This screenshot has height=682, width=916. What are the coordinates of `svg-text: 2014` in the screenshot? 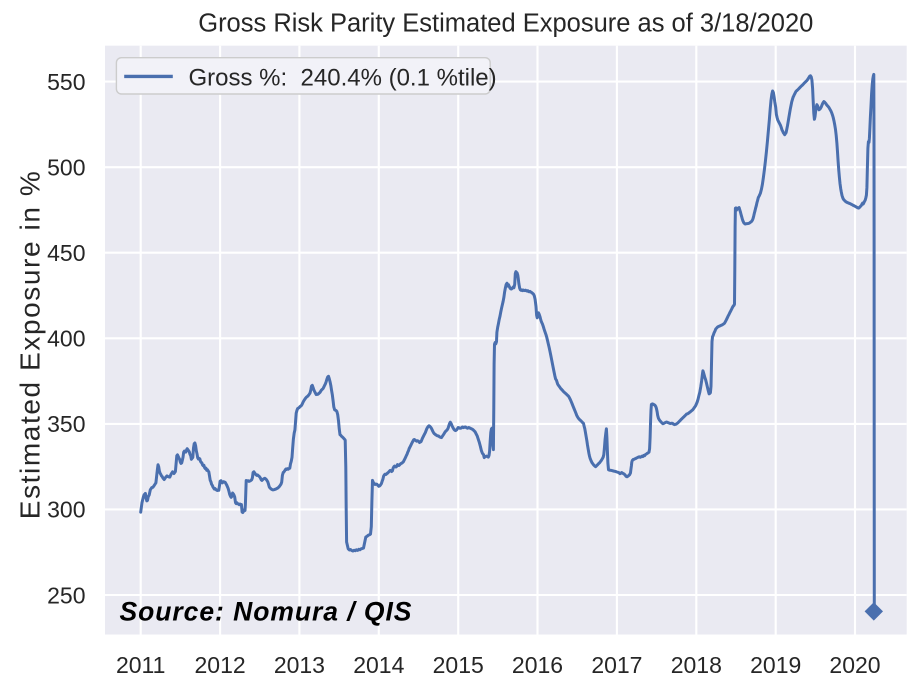 It's located at (378, 665).